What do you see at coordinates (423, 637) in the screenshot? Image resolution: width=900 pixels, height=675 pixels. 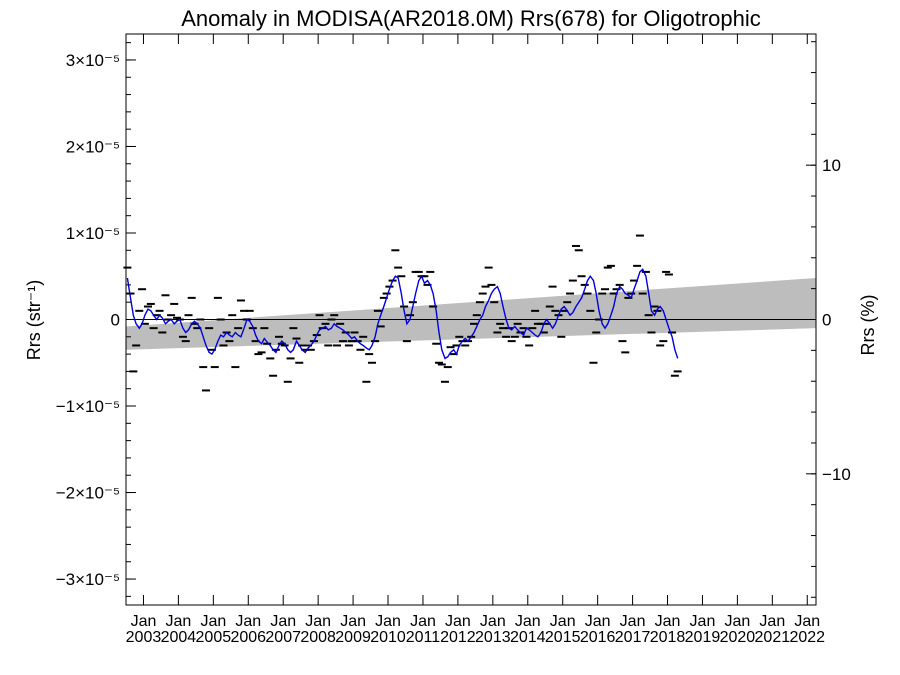 I see `x-tick-year-label: 2011` at bounding box center [423, 637].